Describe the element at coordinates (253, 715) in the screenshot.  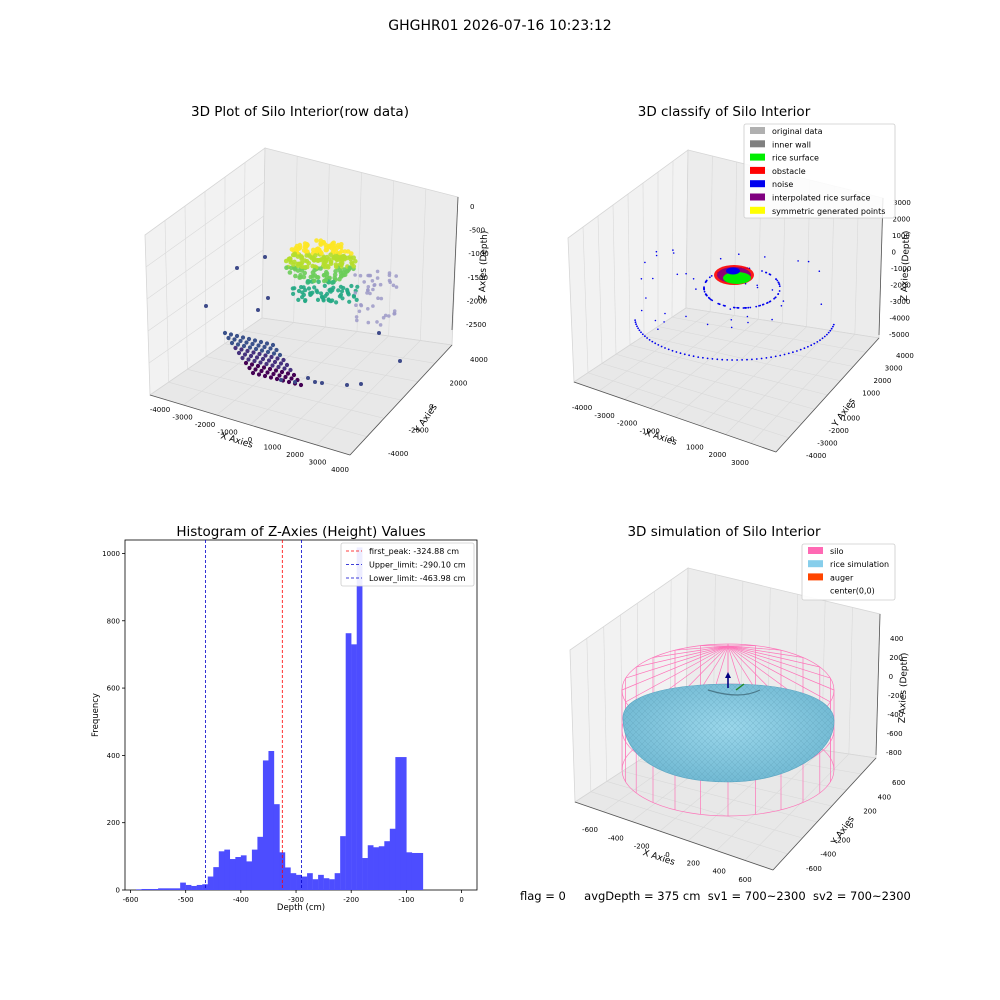
I see `panel3-vlines` at that location.